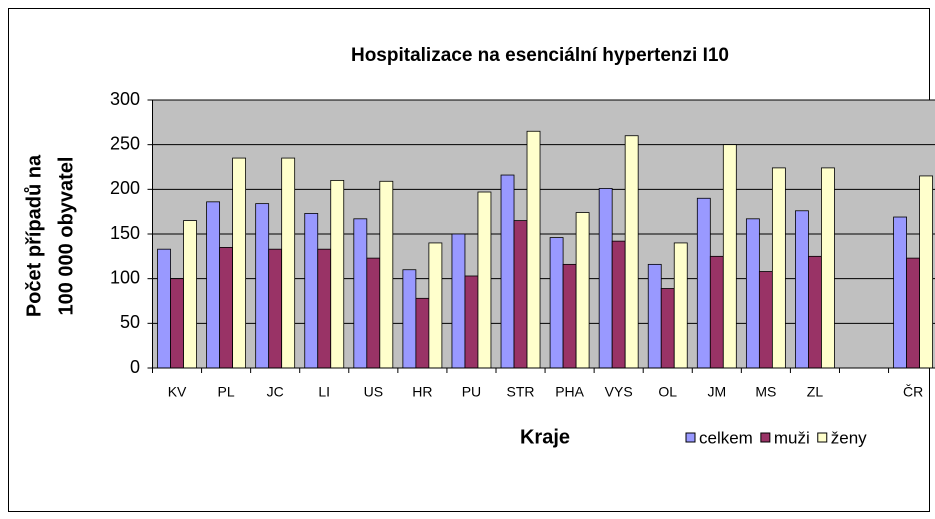  Describe the element at coordinates (545, 437) in the screenshot. I see `x-axis-label: Kraje` at that location.